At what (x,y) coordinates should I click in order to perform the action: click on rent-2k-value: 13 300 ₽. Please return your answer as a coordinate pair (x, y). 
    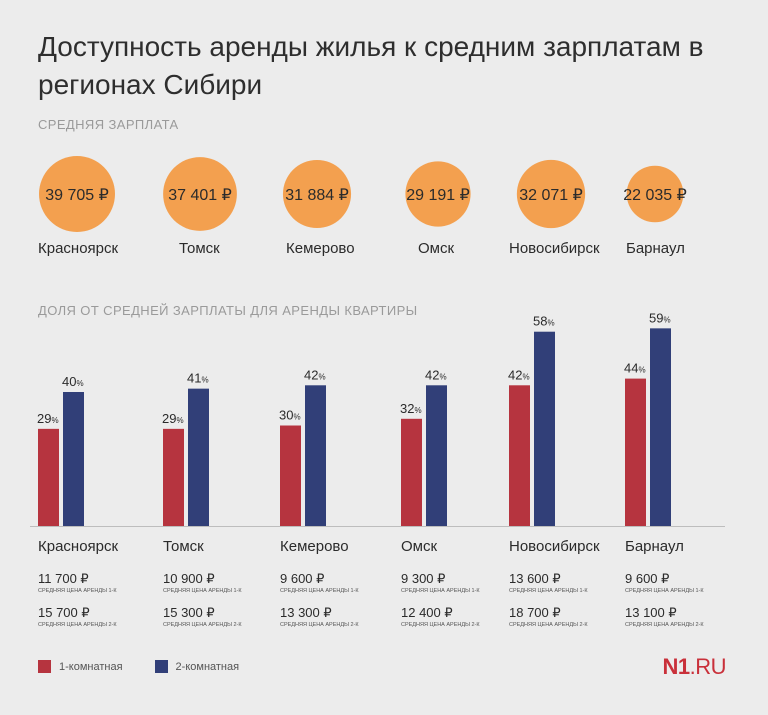
    Looking at the image, I should click on (306, 612).